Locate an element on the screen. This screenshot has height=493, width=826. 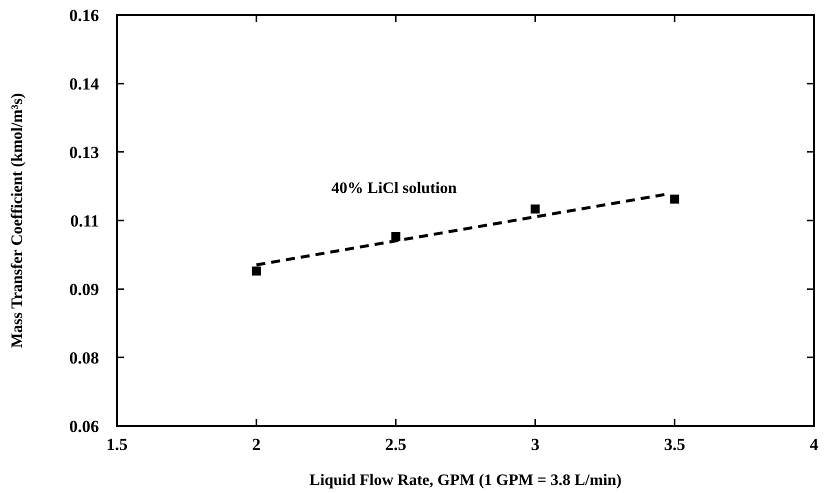
y-tick-label: 0.08 is located at coordinates (84, 358).